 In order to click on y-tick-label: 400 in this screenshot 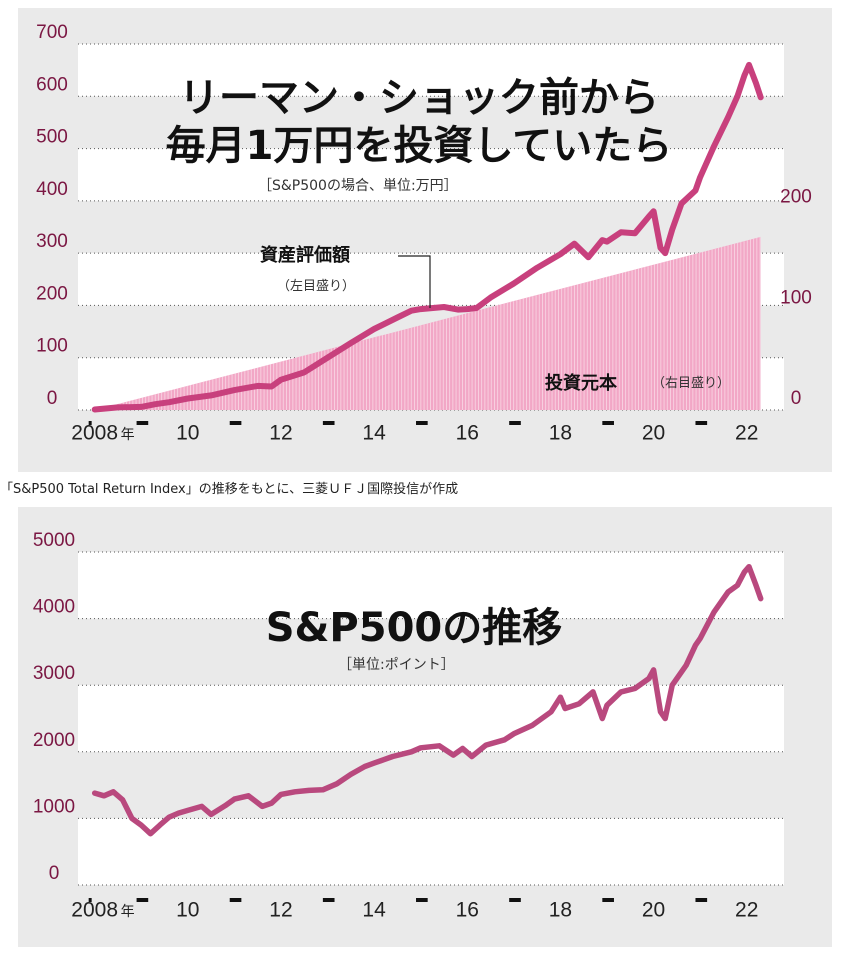, I will do `click(52, 189)`.